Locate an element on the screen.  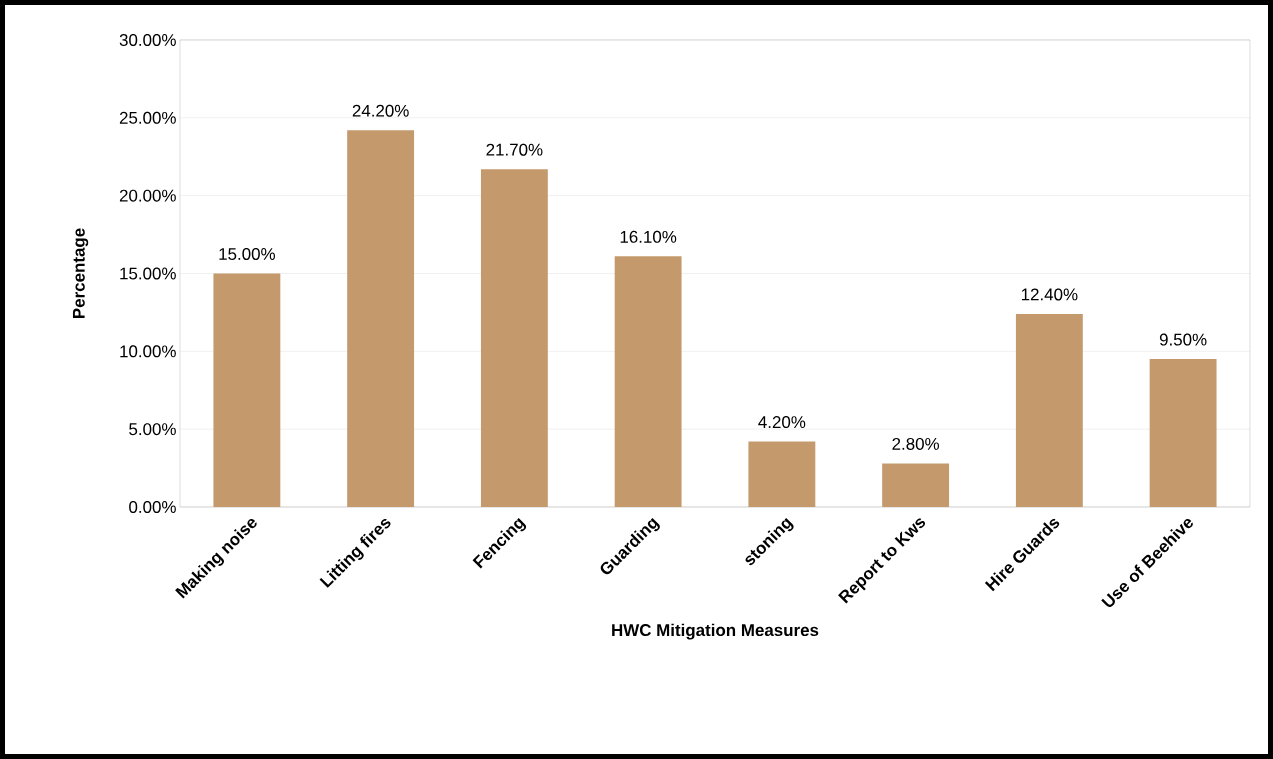
y-tick-label: 5.00% is located at coordinates (152, 429).